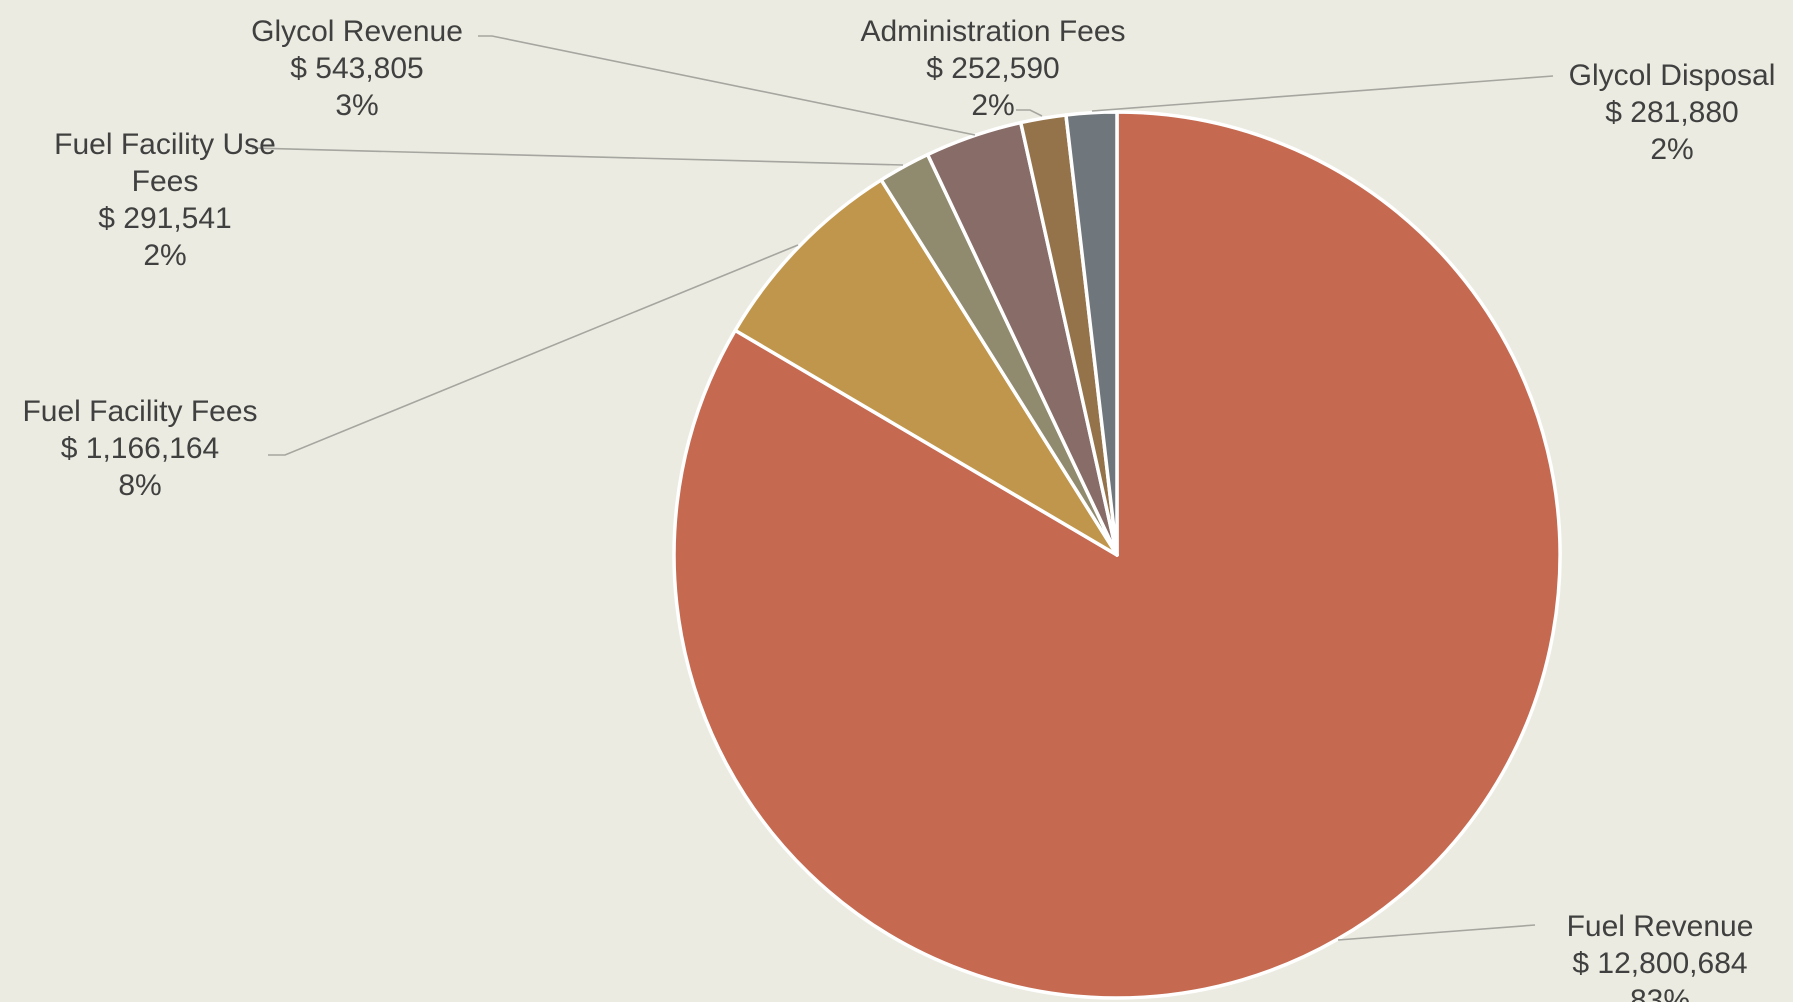 This screenshot has width=1793, height=1002. Describe the element at coordinates (356, 105) in the screenshot. I see `data-label-percent-glycol-revenue: 3%` at that location.